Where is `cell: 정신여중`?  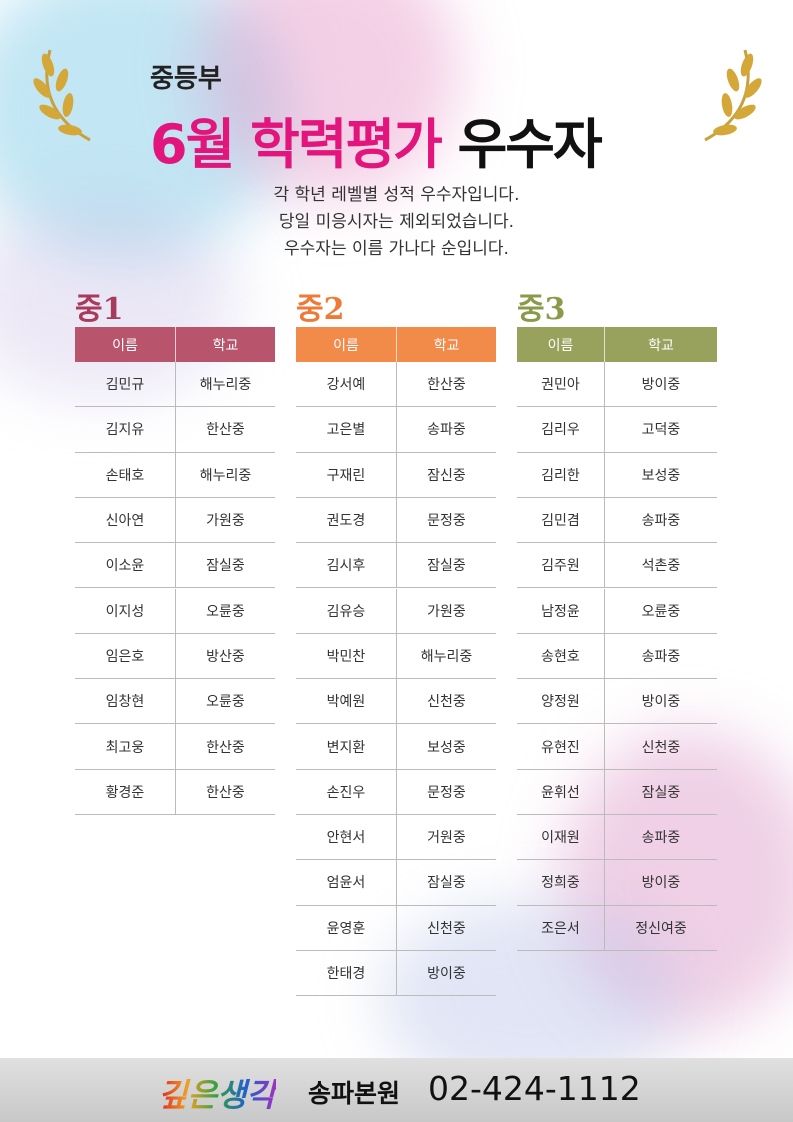 cell: 정신여중 is located at coordinates (660, 928).